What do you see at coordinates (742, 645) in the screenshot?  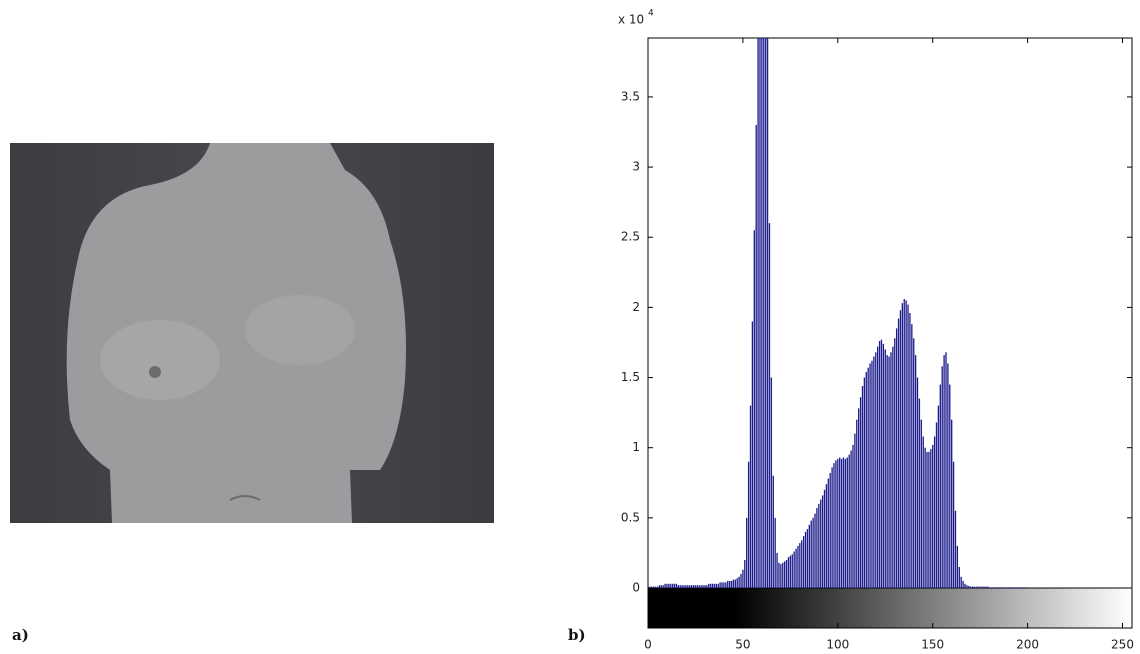 I see `x-tick-label: 50` at bounding box center [742, 645].